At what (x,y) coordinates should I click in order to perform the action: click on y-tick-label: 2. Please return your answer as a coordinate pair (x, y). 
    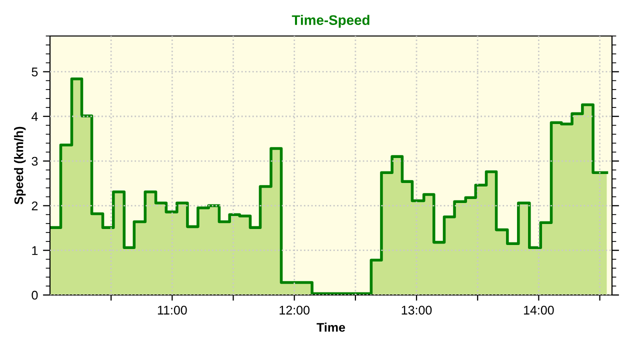
    Looking at the image, I should click on (35, 205).